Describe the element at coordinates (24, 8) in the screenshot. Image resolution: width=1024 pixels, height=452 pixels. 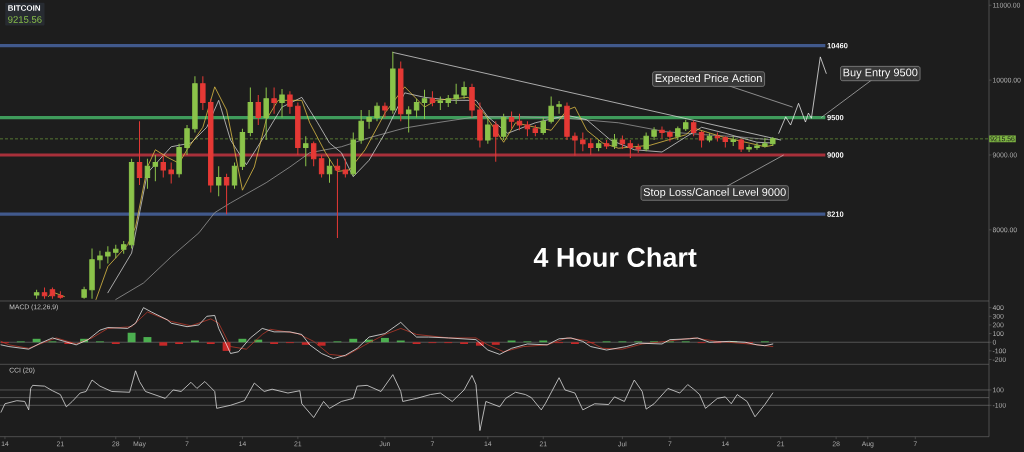
I see `text: BITCOIN` at that location.